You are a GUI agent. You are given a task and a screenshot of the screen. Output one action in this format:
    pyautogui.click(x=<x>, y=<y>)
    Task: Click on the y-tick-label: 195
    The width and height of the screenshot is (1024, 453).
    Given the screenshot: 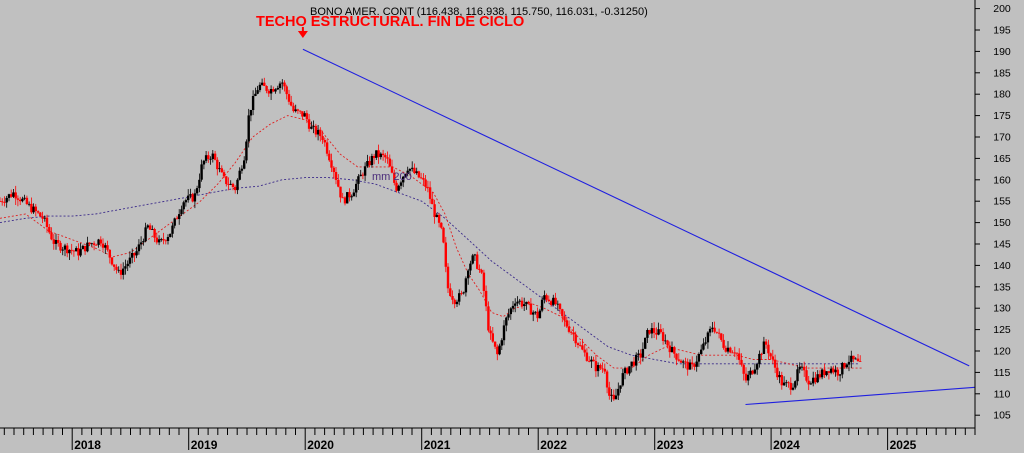 What is the action you would take?
    pyautogui.click(x=1002, y=31)
    